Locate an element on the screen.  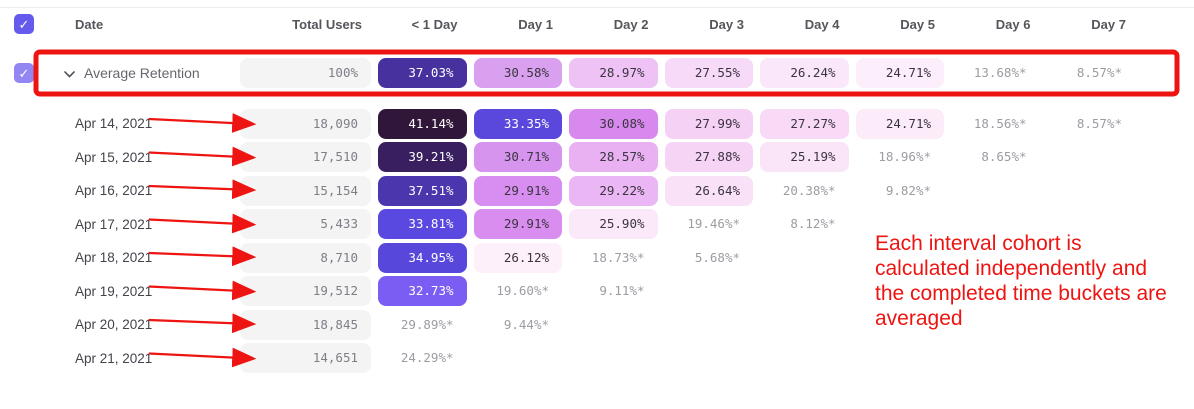
cohort-date: Apr 16, 2021 is located at coordinates (114, 191).